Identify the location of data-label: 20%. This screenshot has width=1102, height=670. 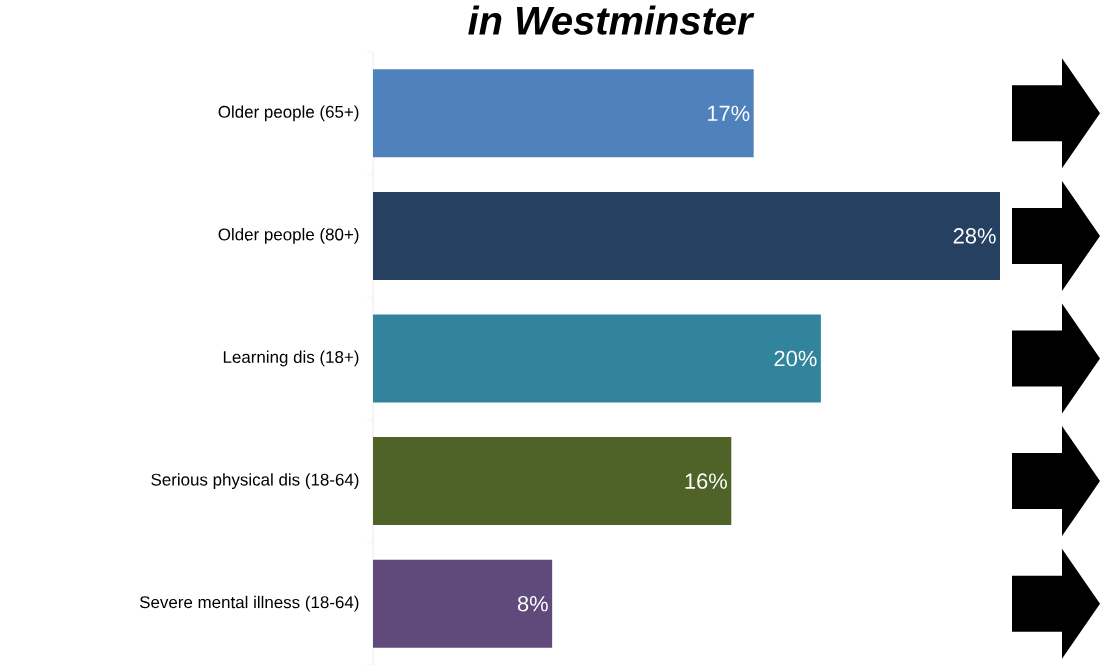
(795, 358).